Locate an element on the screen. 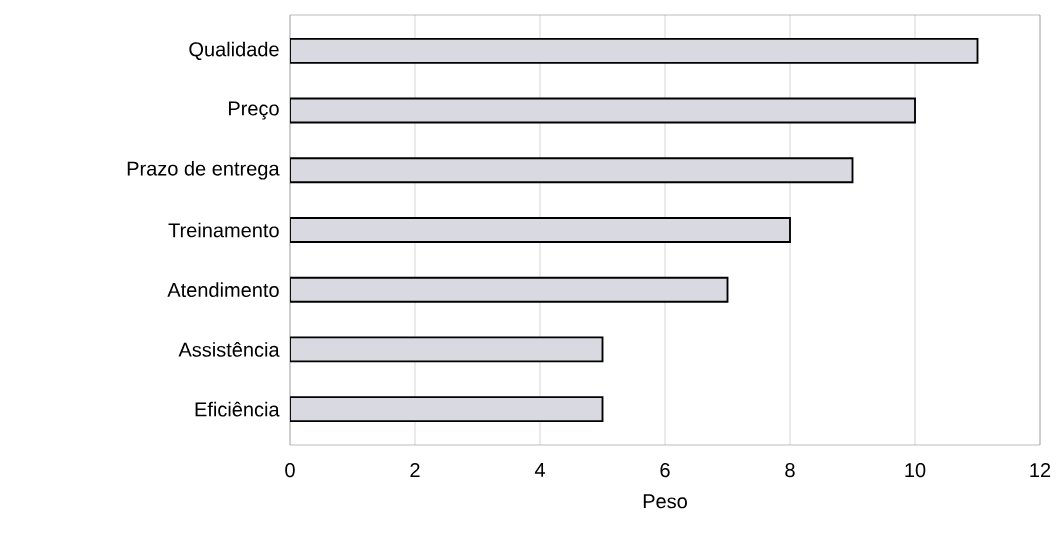 The image size is (1063, 548). y-tick-label: Prazo de entrega is located at coordinates (203, 170).